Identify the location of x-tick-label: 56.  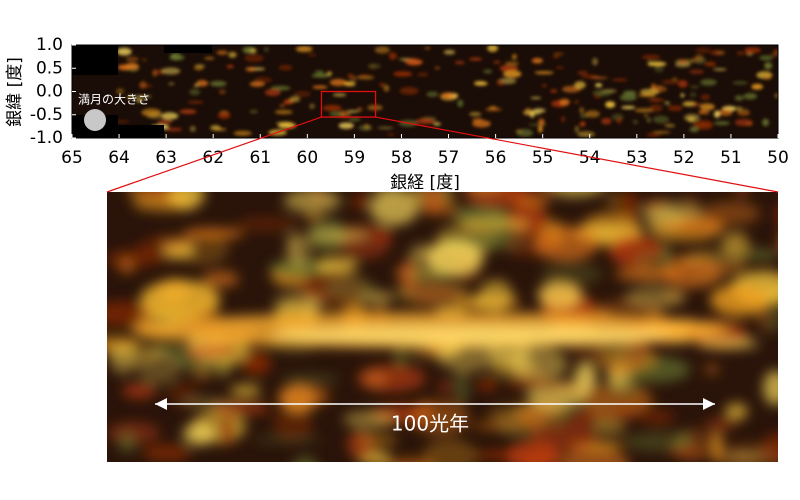
(496, 158).